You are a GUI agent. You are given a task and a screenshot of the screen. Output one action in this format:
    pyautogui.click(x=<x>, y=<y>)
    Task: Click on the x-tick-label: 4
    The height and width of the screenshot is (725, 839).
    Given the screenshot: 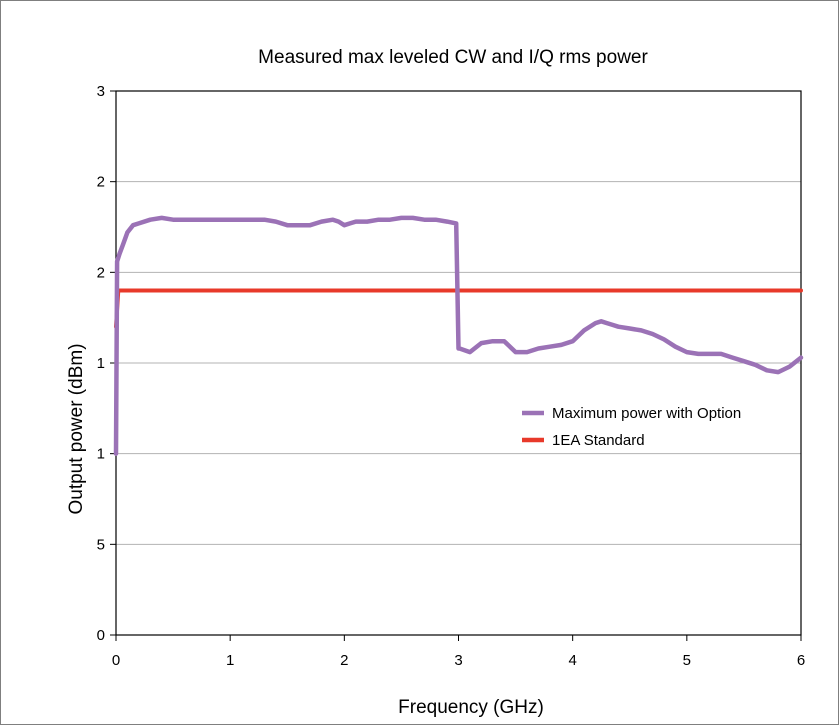 What is the action you would take?
    pyautogui.click(x=572, y=660)
    